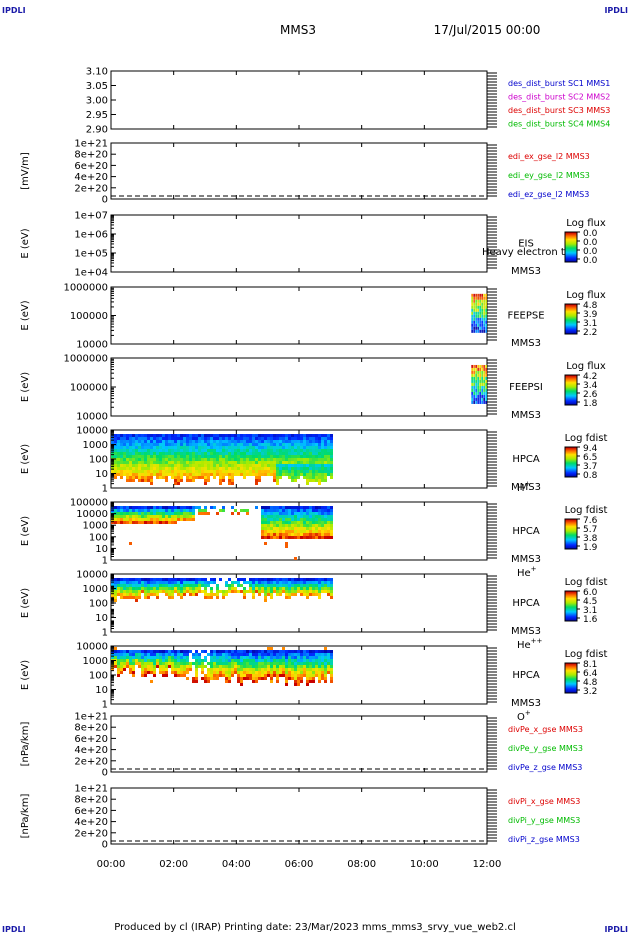 This screenshot has height=934, width=630. What do you see at coordinates (526, 271) in the screenshot?
I see `spacecraft-label: MMS3` at bounding box center [526, 271].